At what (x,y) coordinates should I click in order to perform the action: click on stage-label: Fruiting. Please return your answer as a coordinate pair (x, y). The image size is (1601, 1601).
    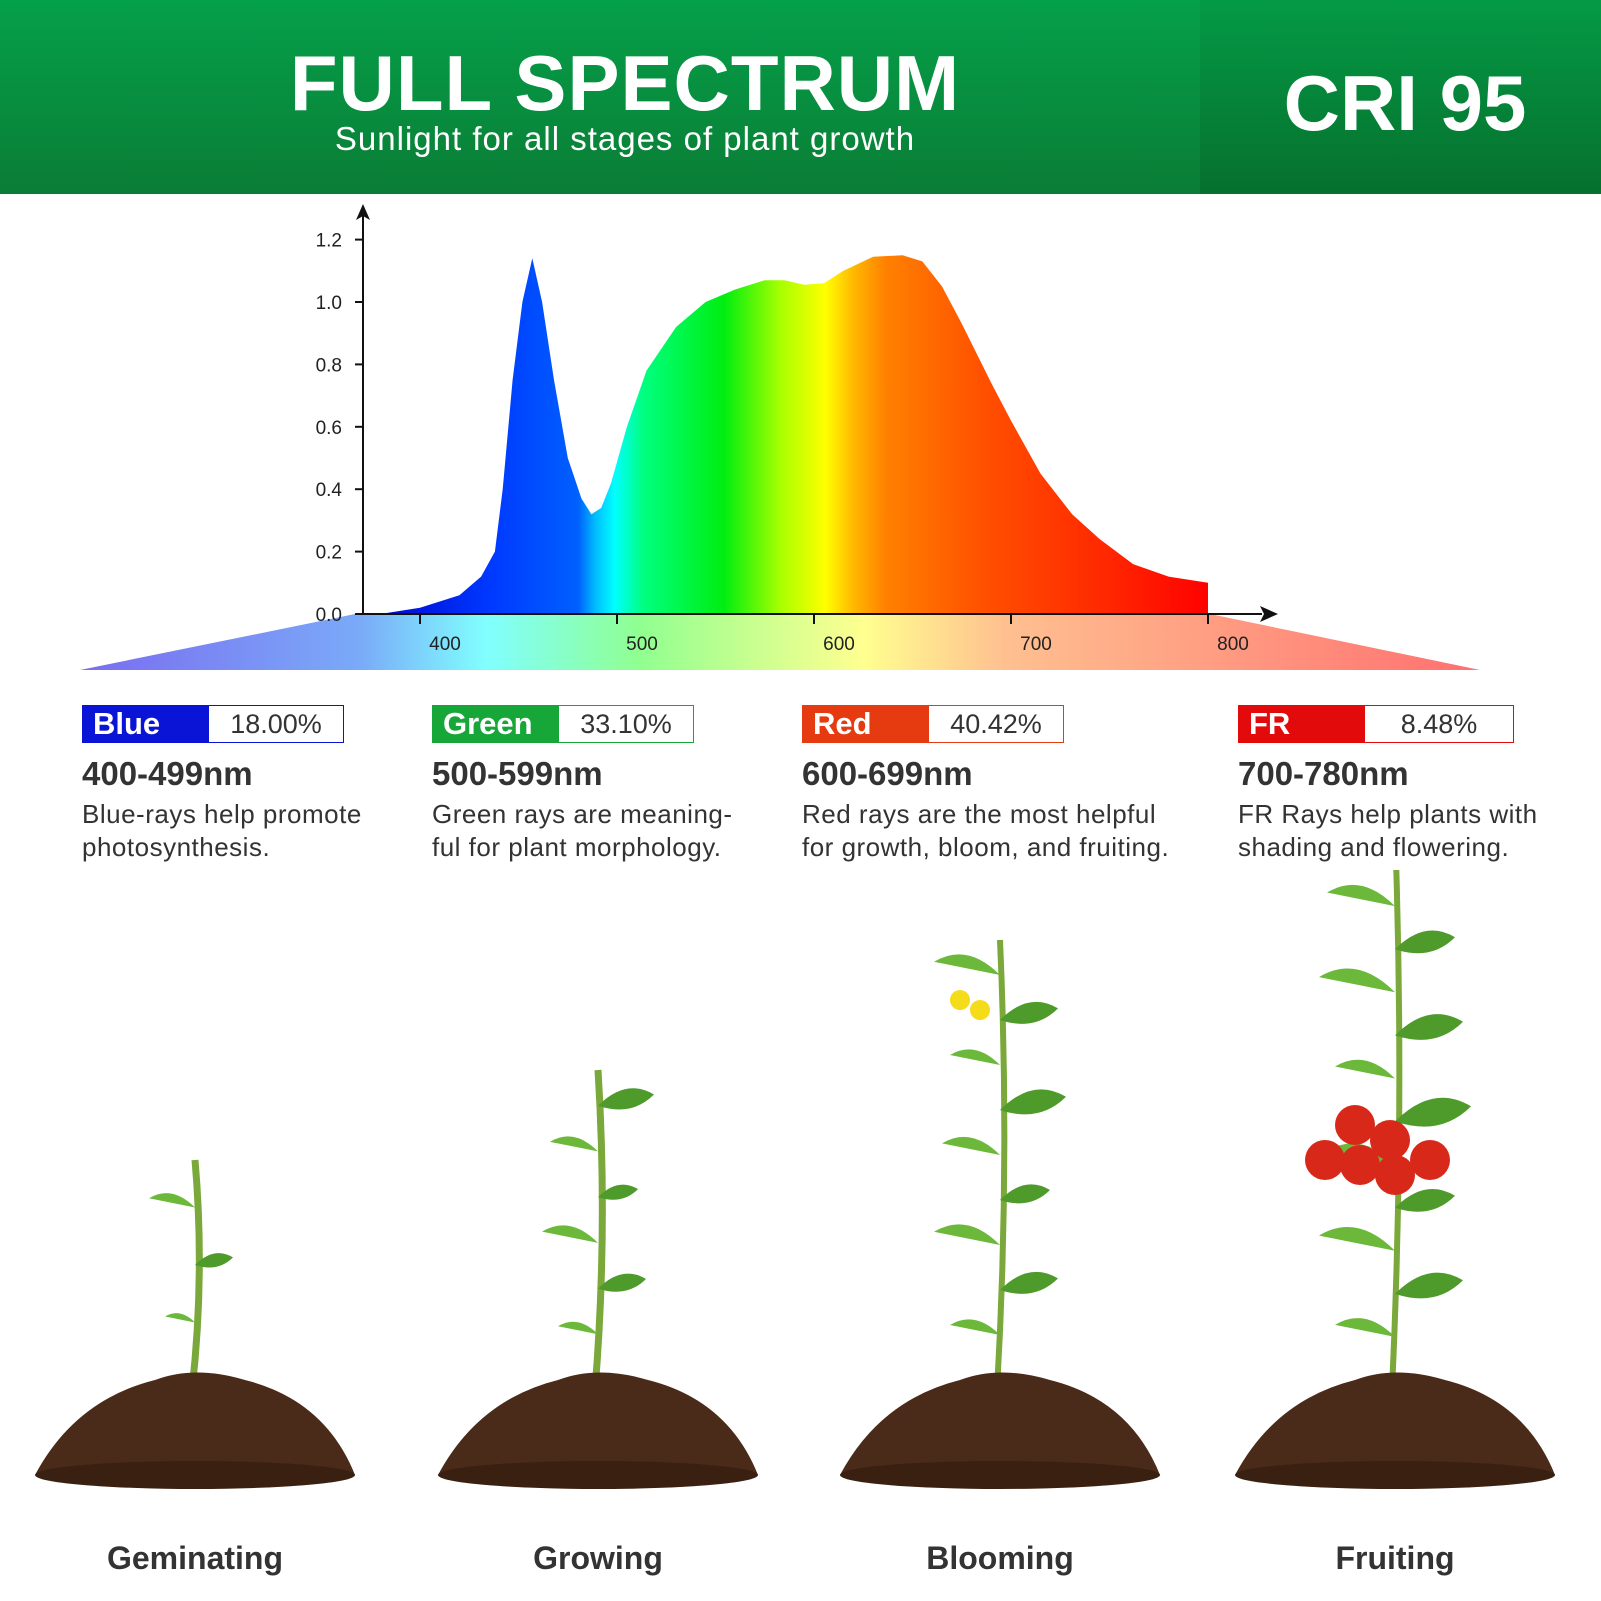
    Looking at the image, I should click on (1395, 1558).